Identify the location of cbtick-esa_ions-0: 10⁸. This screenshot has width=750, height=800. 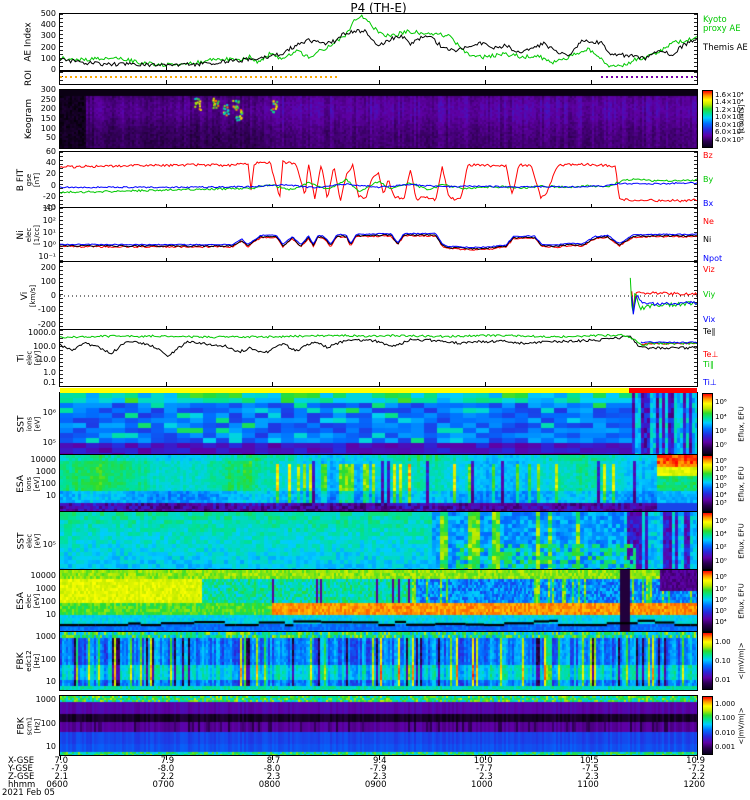
(721, 460).